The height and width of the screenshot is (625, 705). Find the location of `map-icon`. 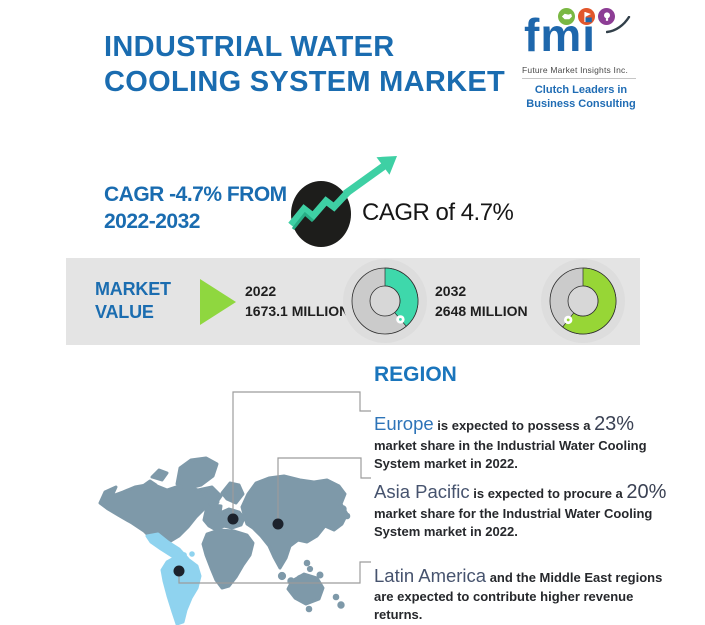

map-icon is located at coordinates (566, 16).